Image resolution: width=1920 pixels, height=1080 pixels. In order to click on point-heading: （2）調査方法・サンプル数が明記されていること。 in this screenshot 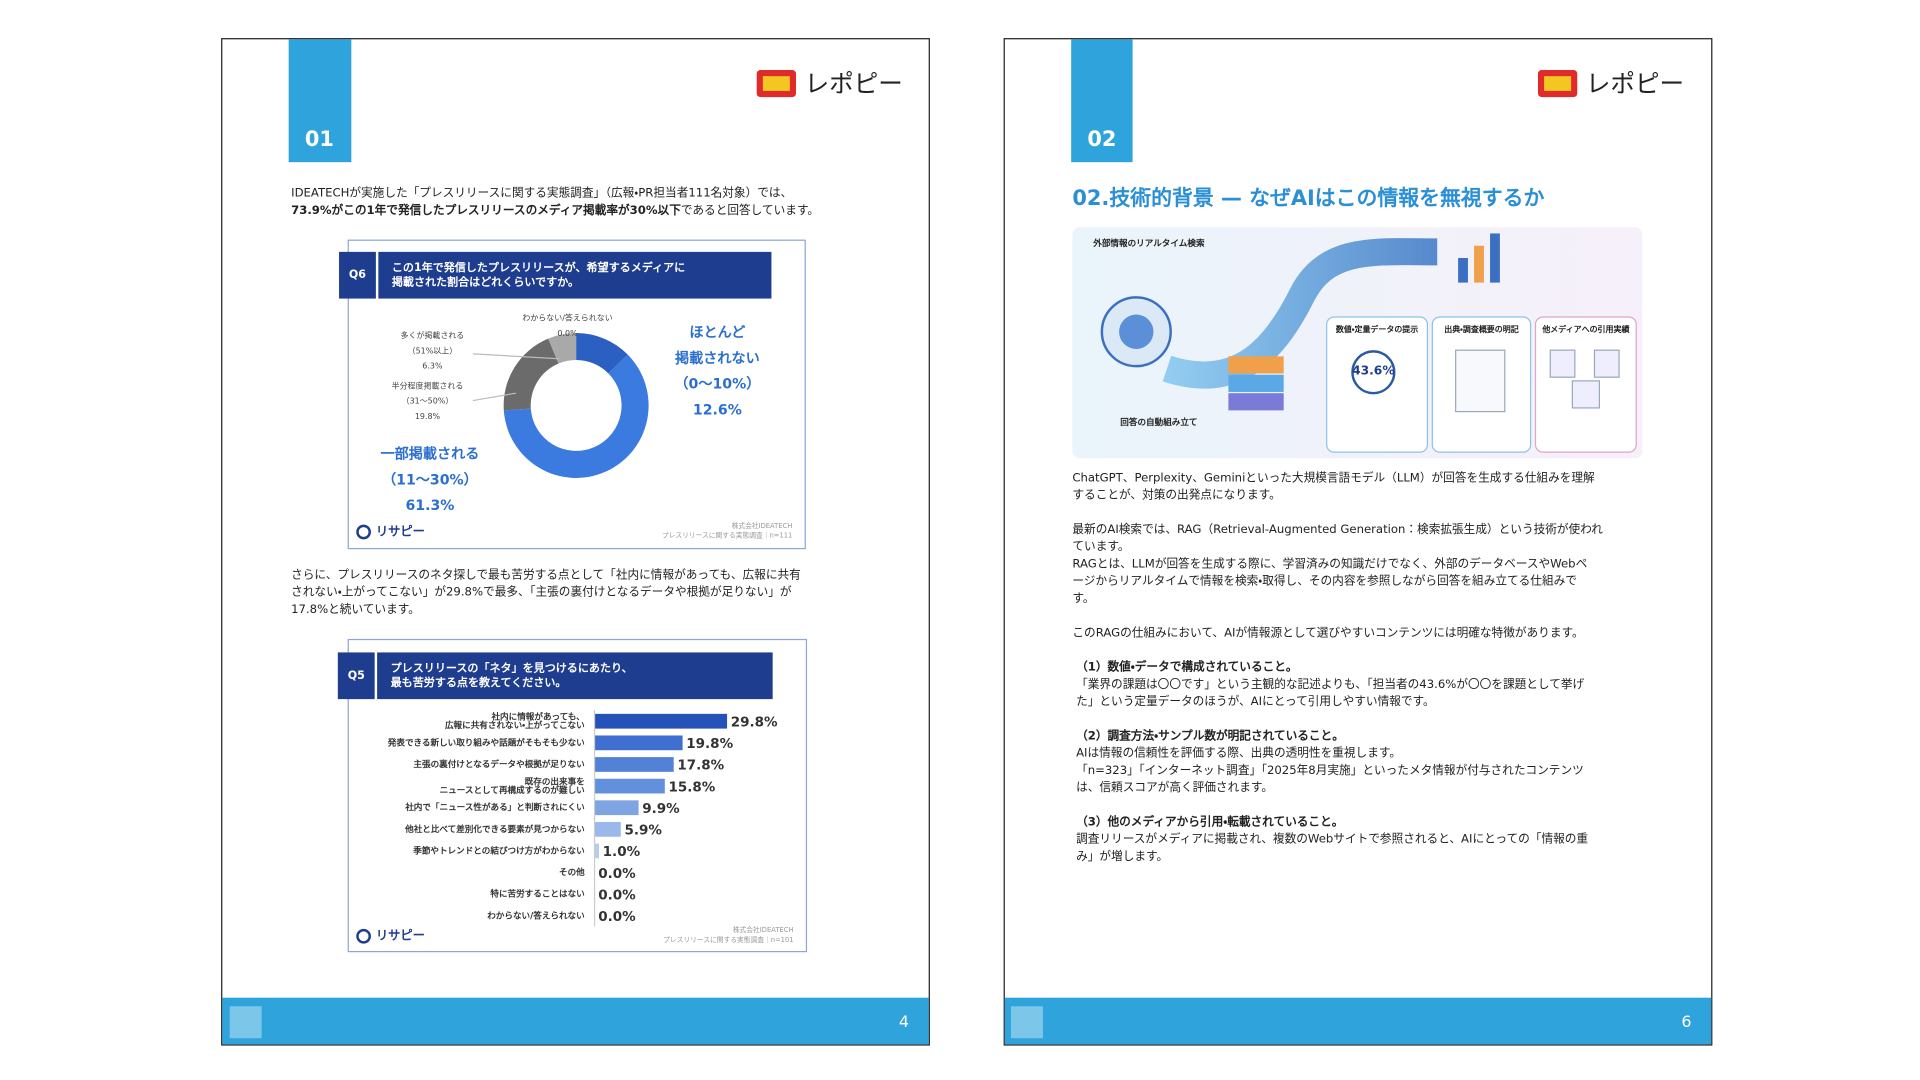, I will do `click(1210, 735)`.